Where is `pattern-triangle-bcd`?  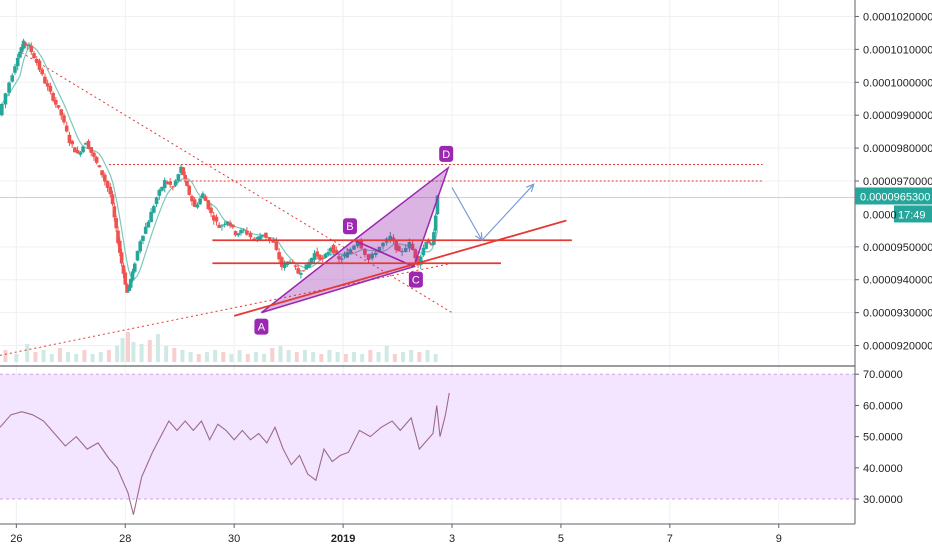
pattern-triangle-bcd is located at coordinates (401, 216).